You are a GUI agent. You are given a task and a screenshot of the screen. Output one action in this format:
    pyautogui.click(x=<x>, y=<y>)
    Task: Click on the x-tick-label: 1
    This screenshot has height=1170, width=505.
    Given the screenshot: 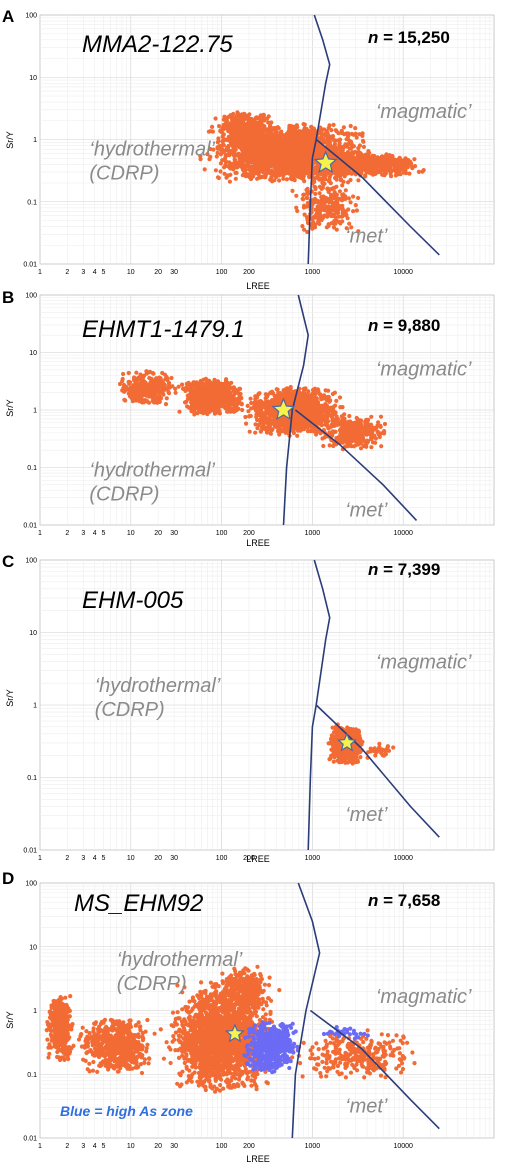 What is the action you would take?
    pyautogui.click(x=40, y=272)
    